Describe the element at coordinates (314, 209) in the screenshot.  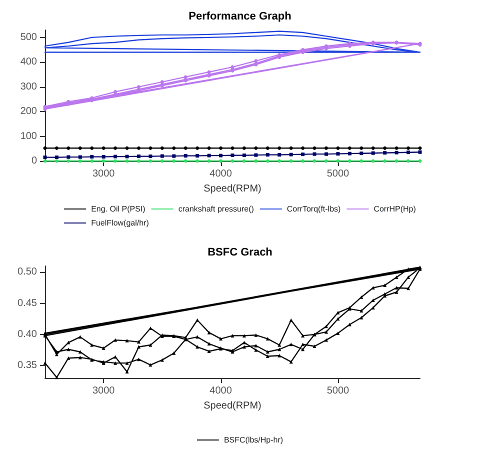
I see `legend-label: CorrTorq(ft-lbs)` at that location.